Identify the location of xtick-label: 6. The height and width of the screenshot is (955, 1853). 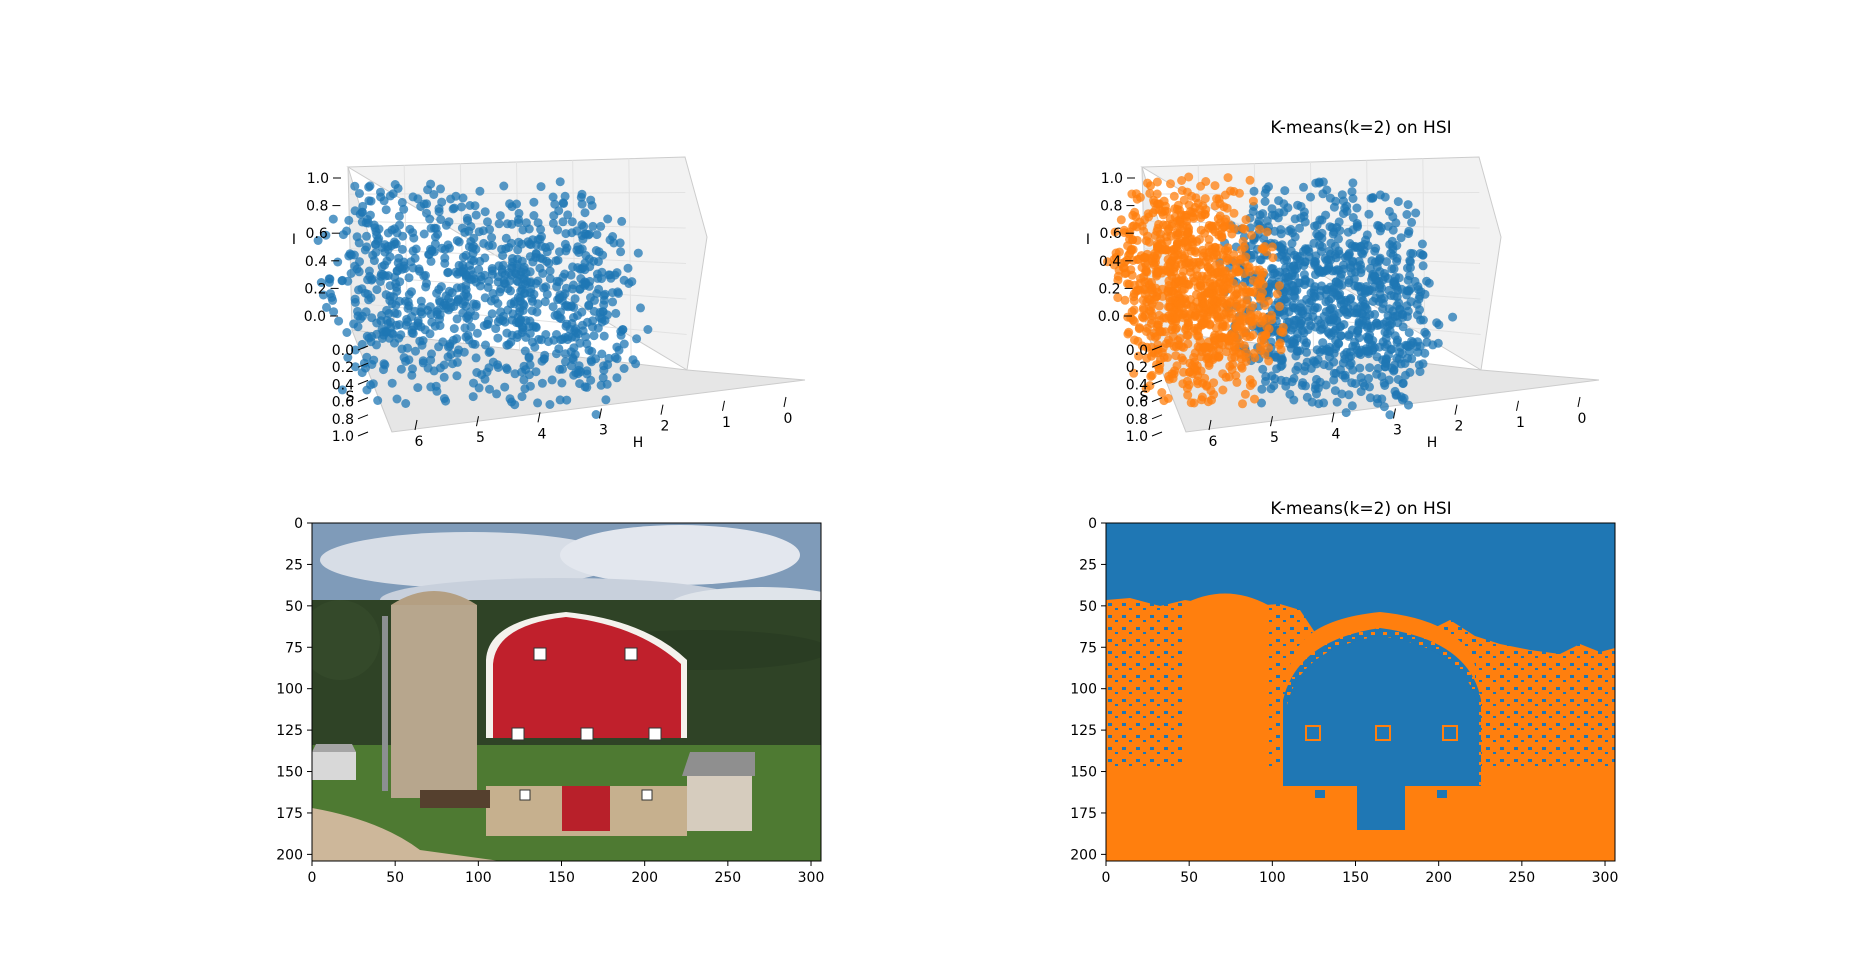
(1213, 442).